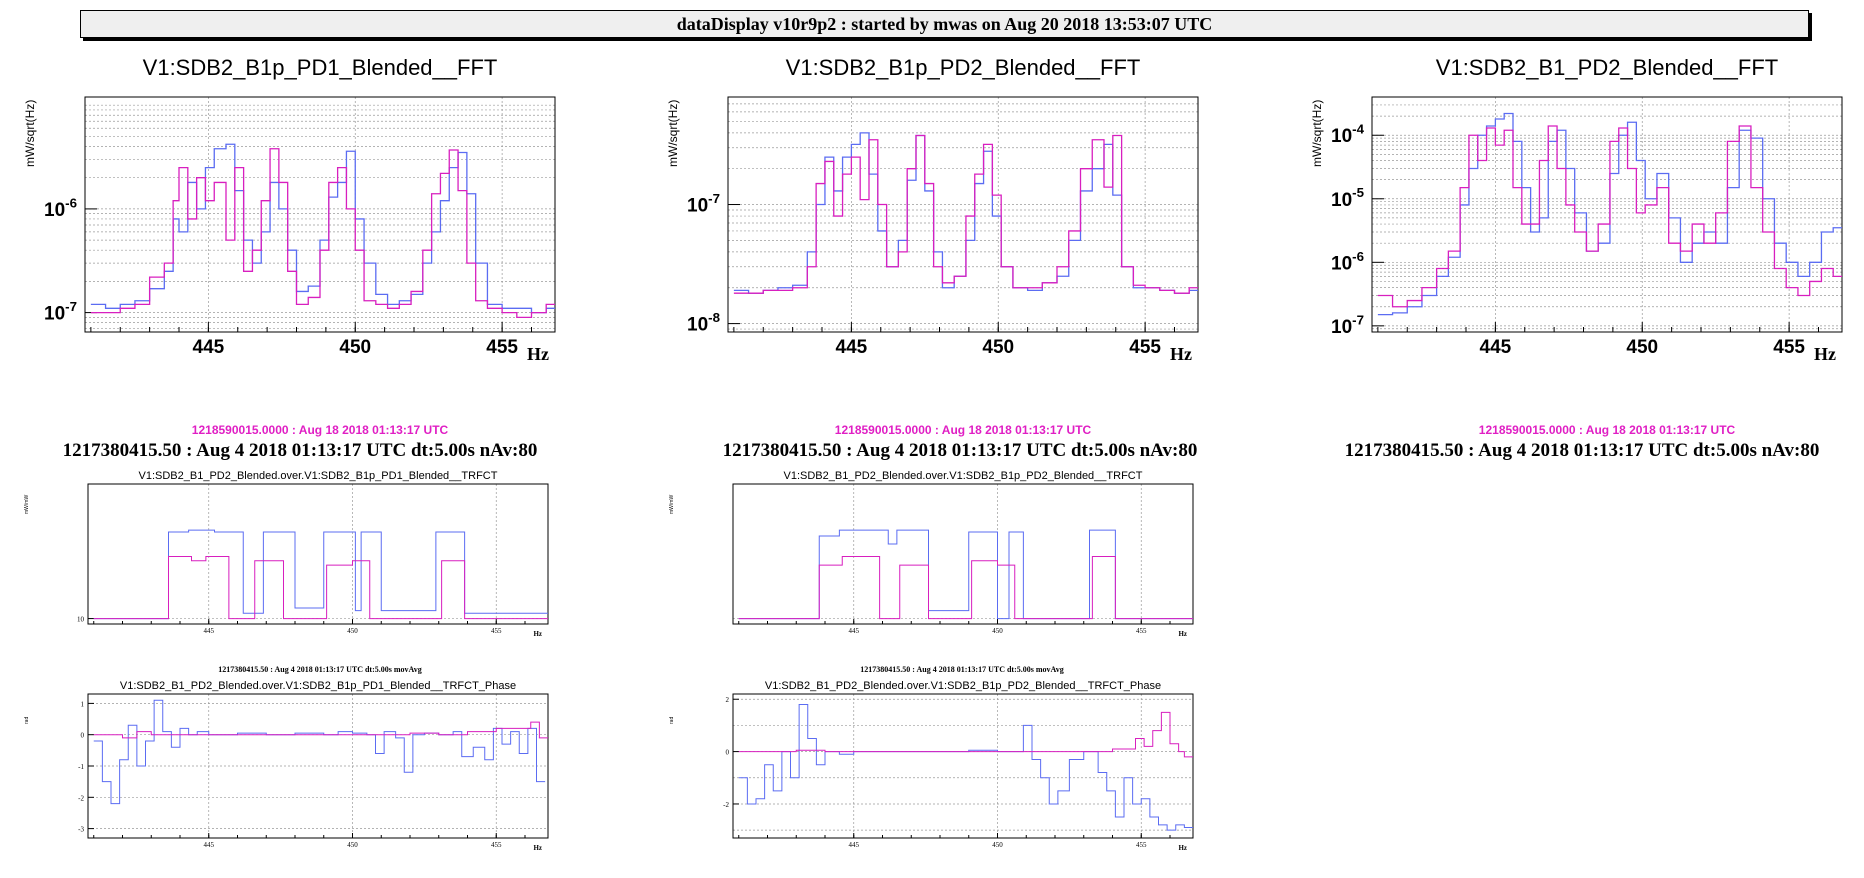 The width and height of the screenshot is (1864, 878). I want to click on y-tick-label: 10⁻⁵, so click(1348, 198).